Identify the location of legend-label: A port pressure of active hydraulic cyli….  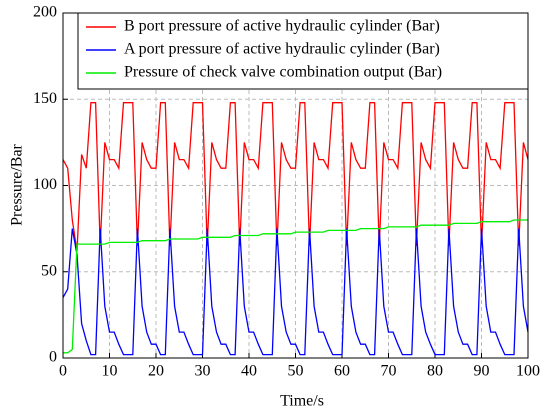
(282, 49).